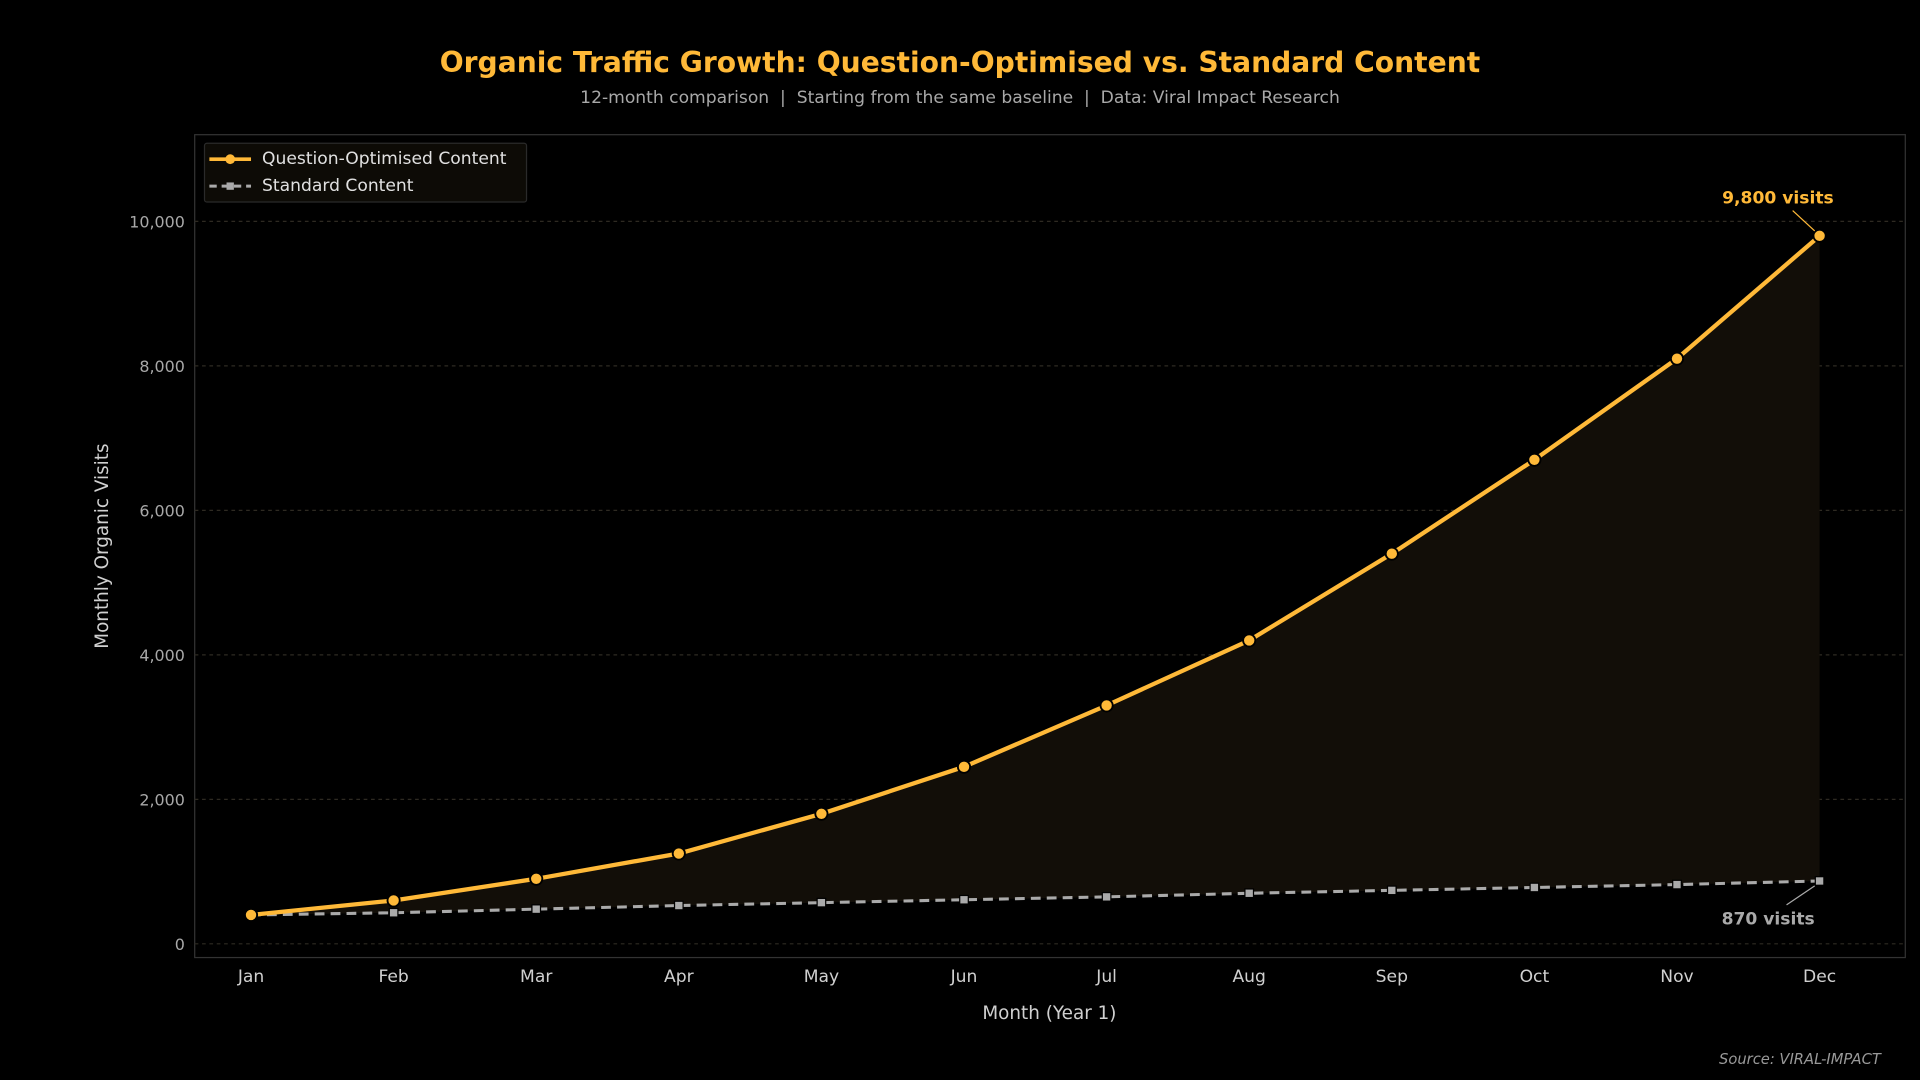 The height and width of the screenshot is (1080, 1920). What do you see at coordinates (1535, 977) in the screenshot?
I see `x-tick-label: Oct` at bounding box center [1535, 977].